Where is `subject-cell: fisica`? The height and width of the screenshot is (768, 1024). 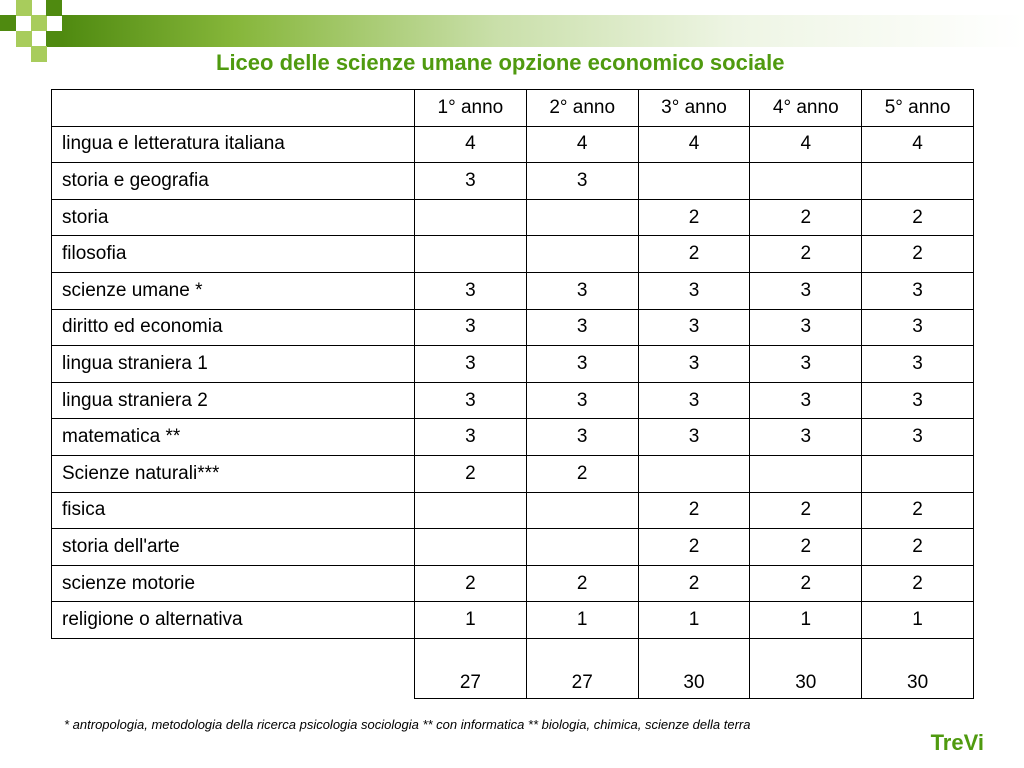
subject-cell: fisica is located at coordinates (233, 510).